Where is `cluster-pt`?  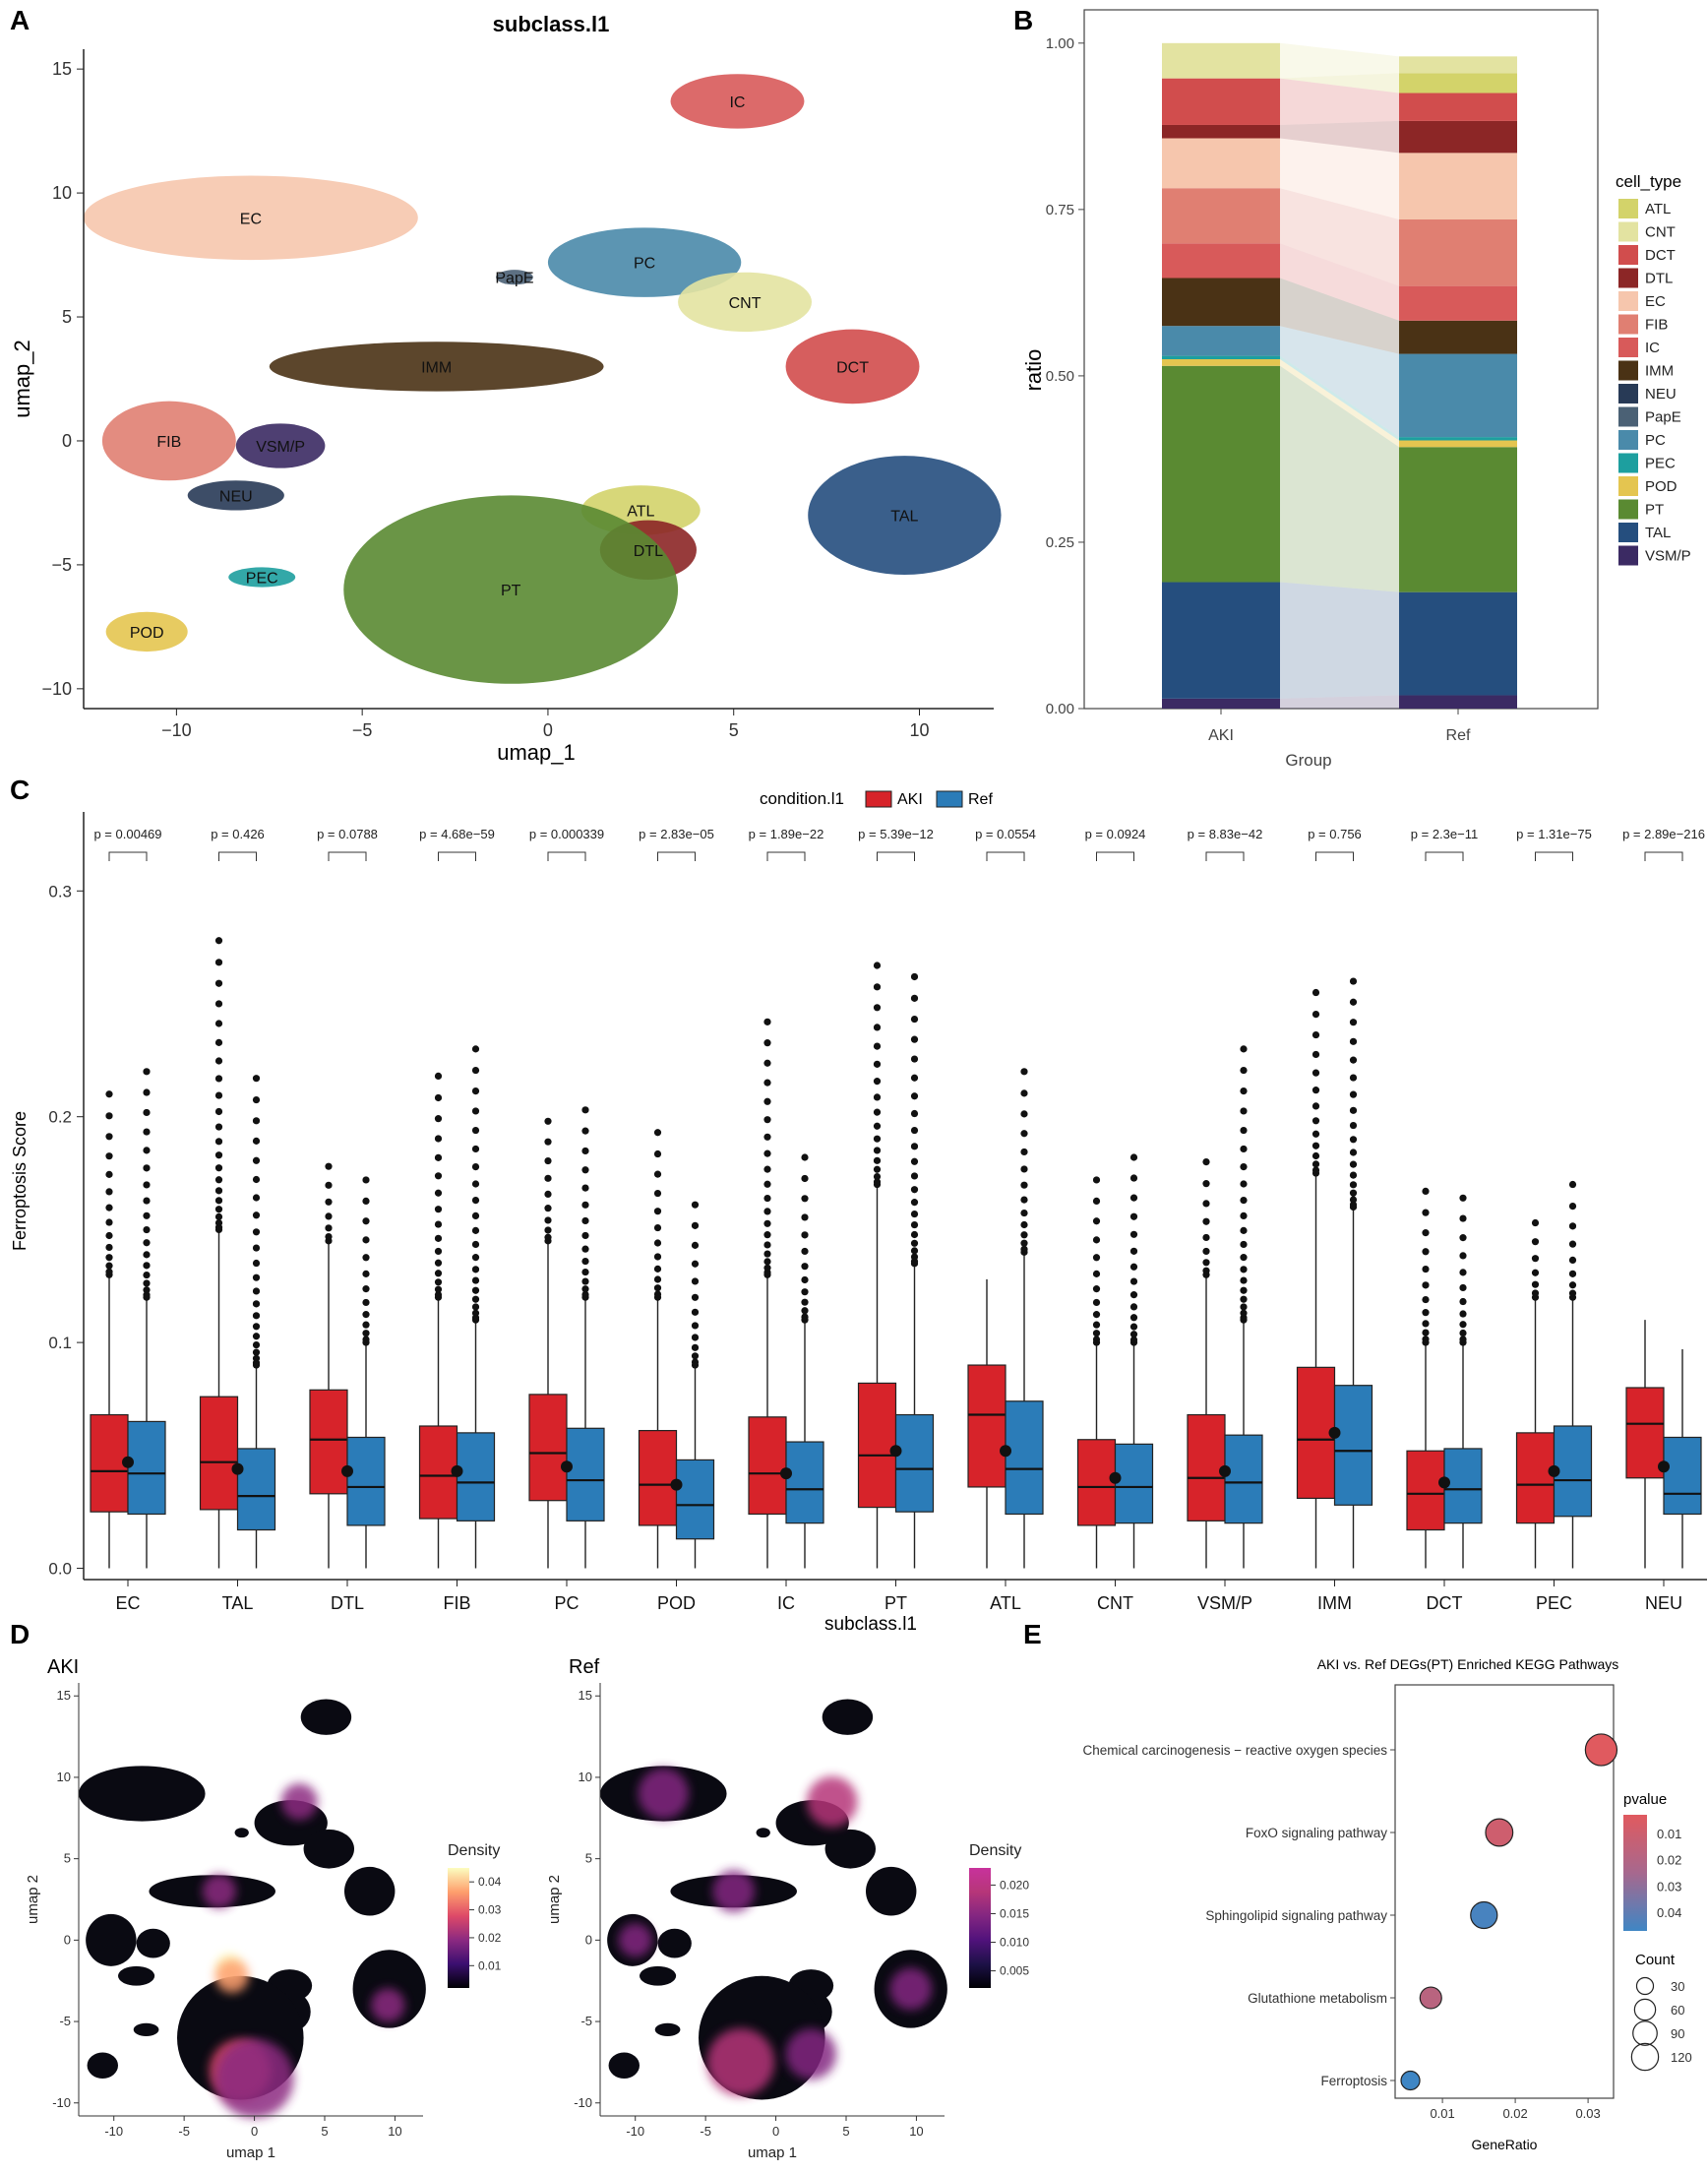
cluster-pt is located at coordinates (511, 589).